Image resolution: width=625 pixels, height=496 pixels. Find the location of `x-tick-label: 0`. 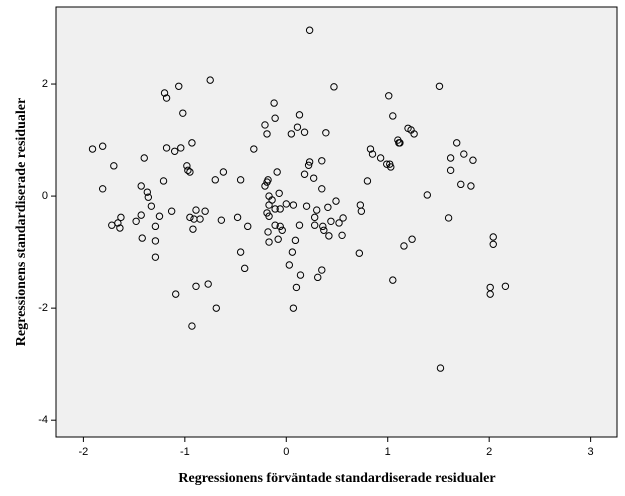

x-tick-label: 0 is located at coordinates (286, 452).